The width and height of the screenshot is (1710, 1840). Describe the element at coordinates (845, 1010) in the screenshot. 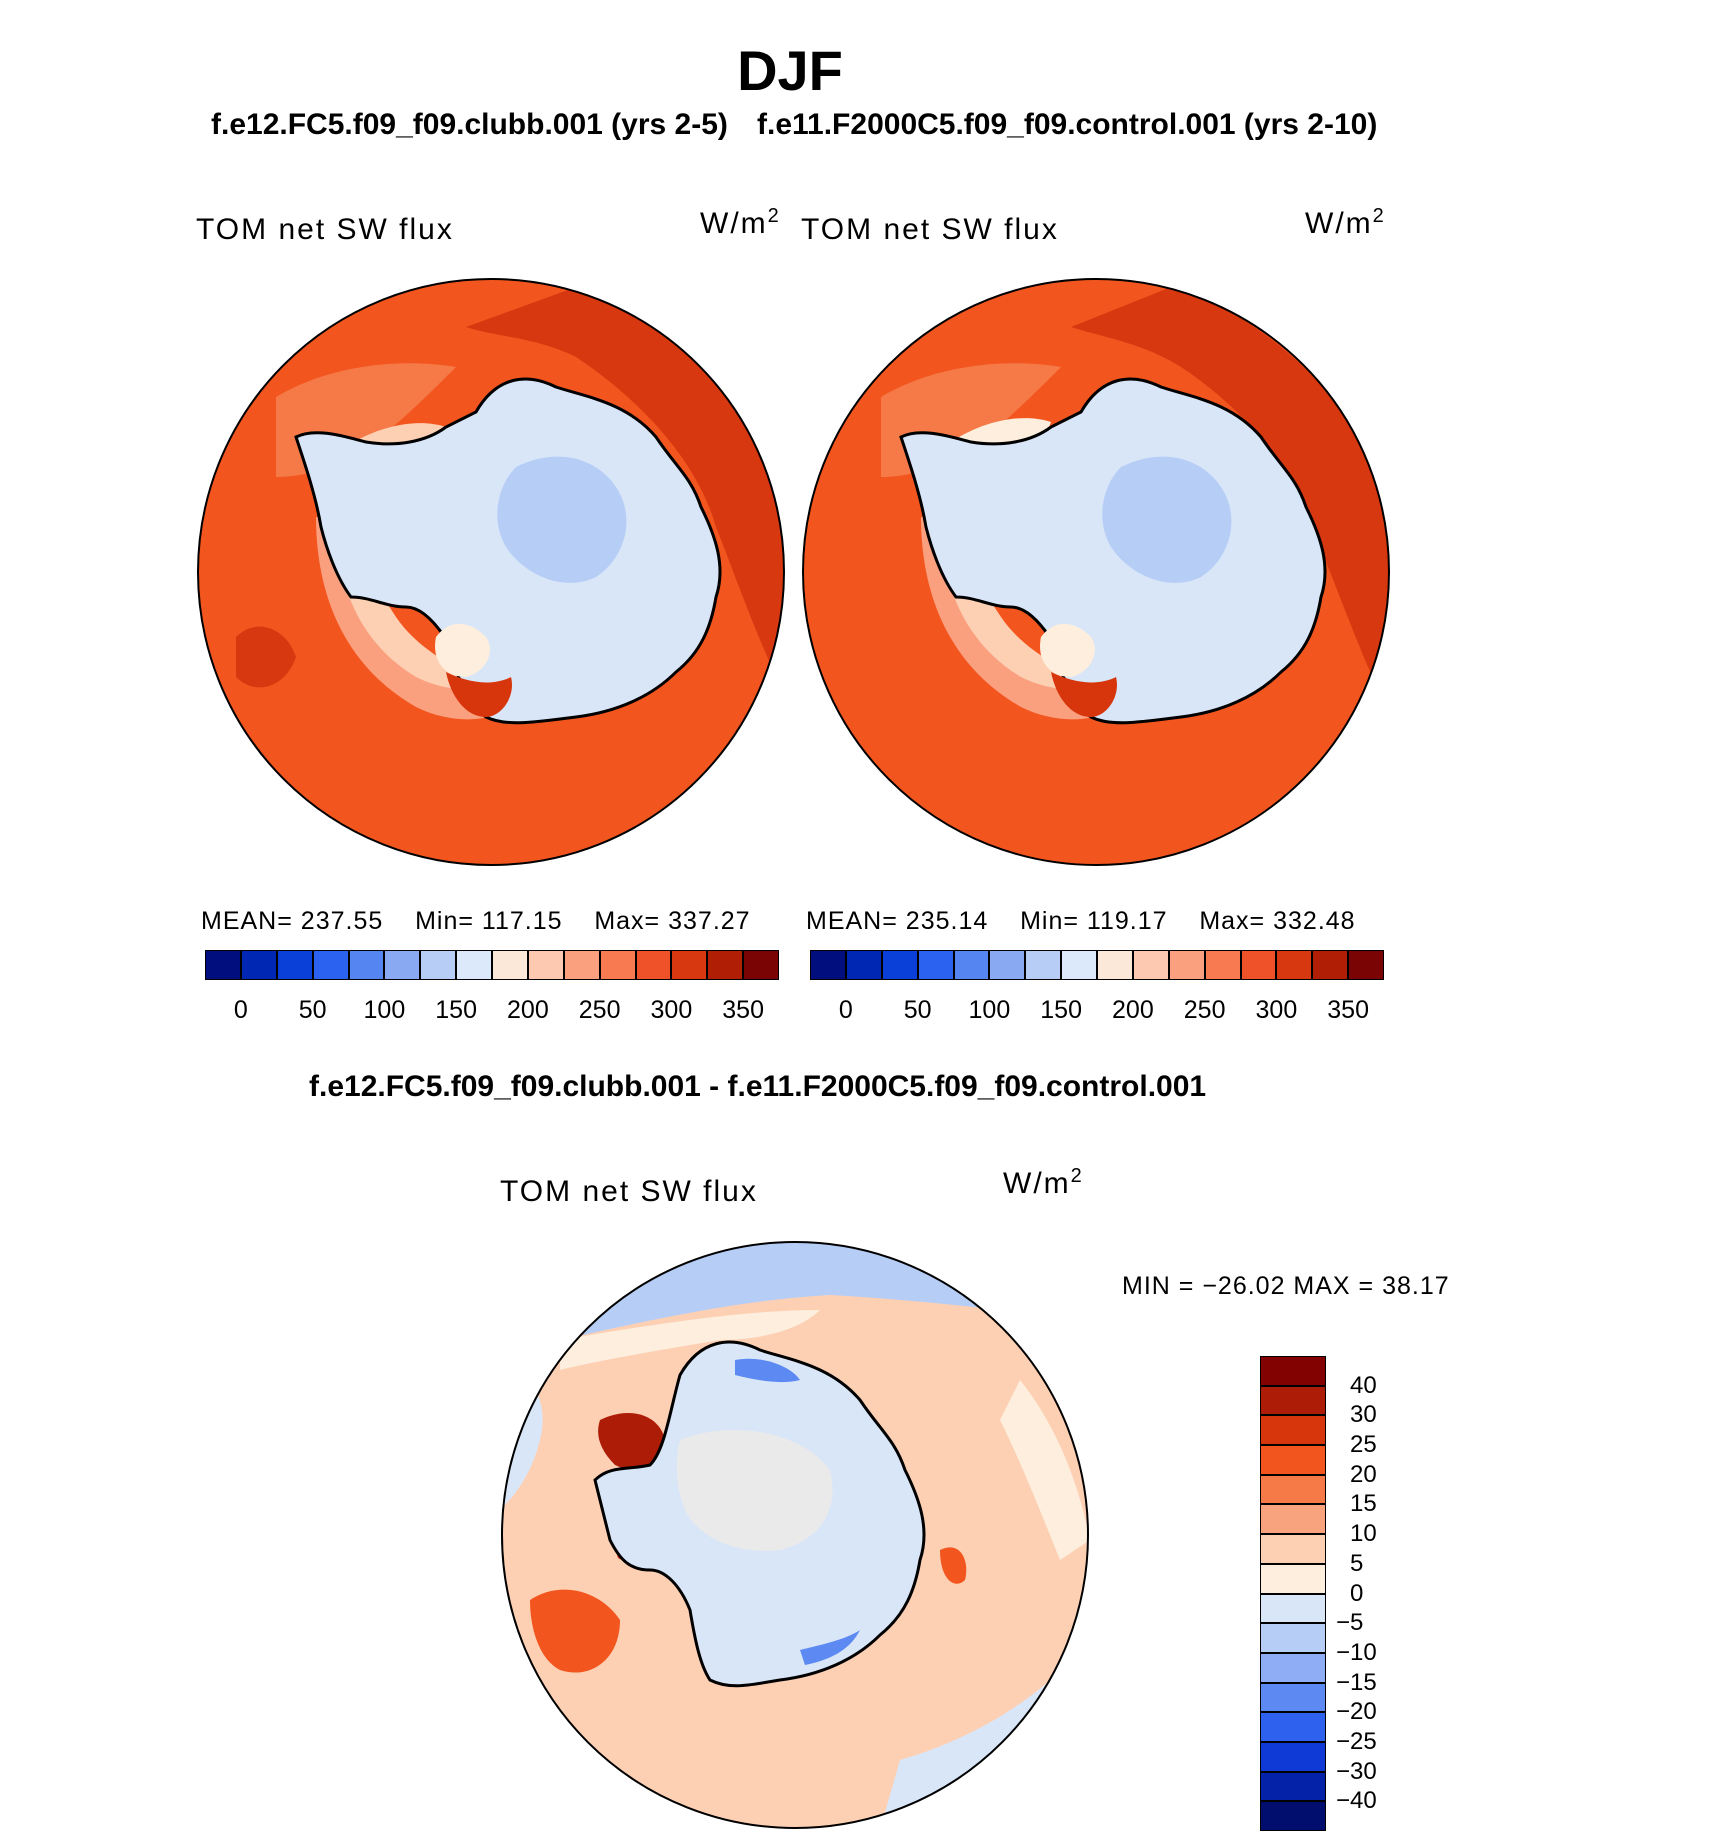

I see `colorbar-2-tick-label: 0` at that location.